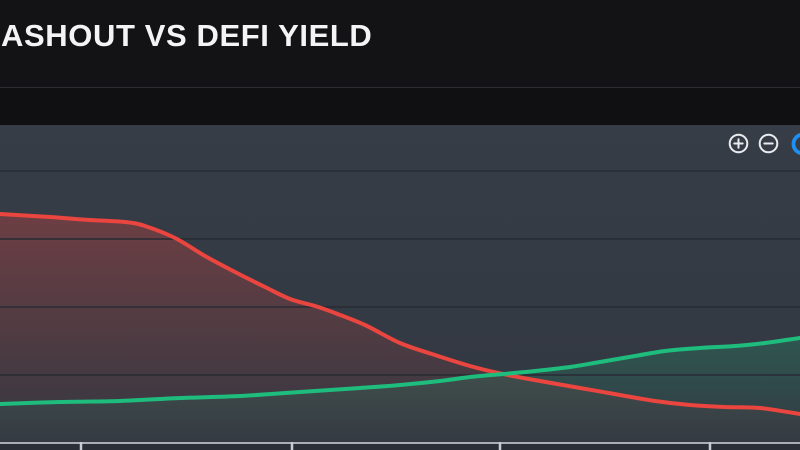 The image size is (800, 450). I want to click on toolbar-strip, so click(400, 106).